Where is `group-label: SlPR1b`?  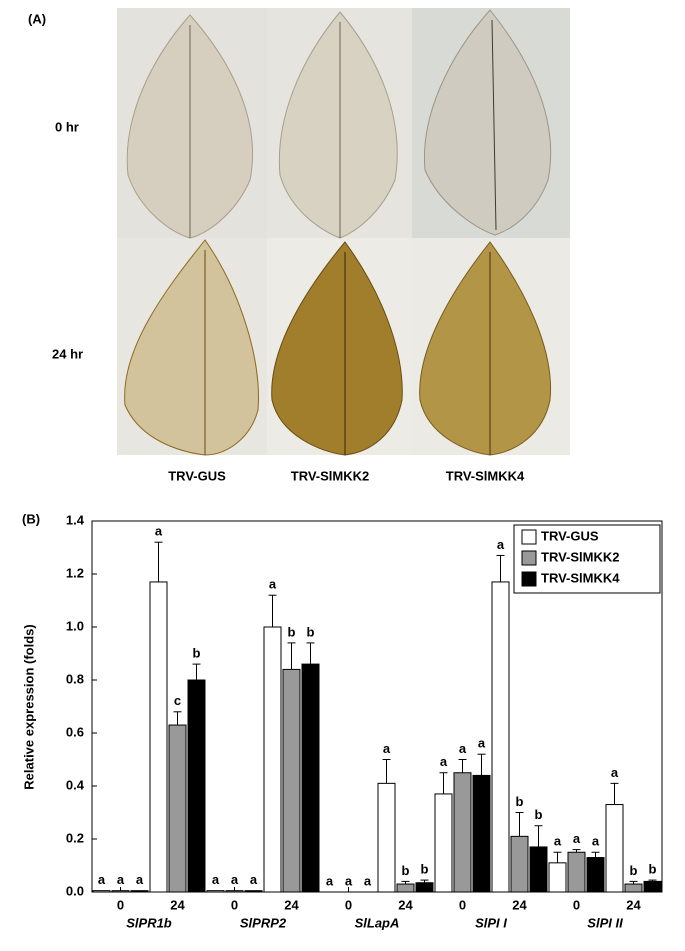 group-label: SlPR1b is located at coordinates (149, 922).